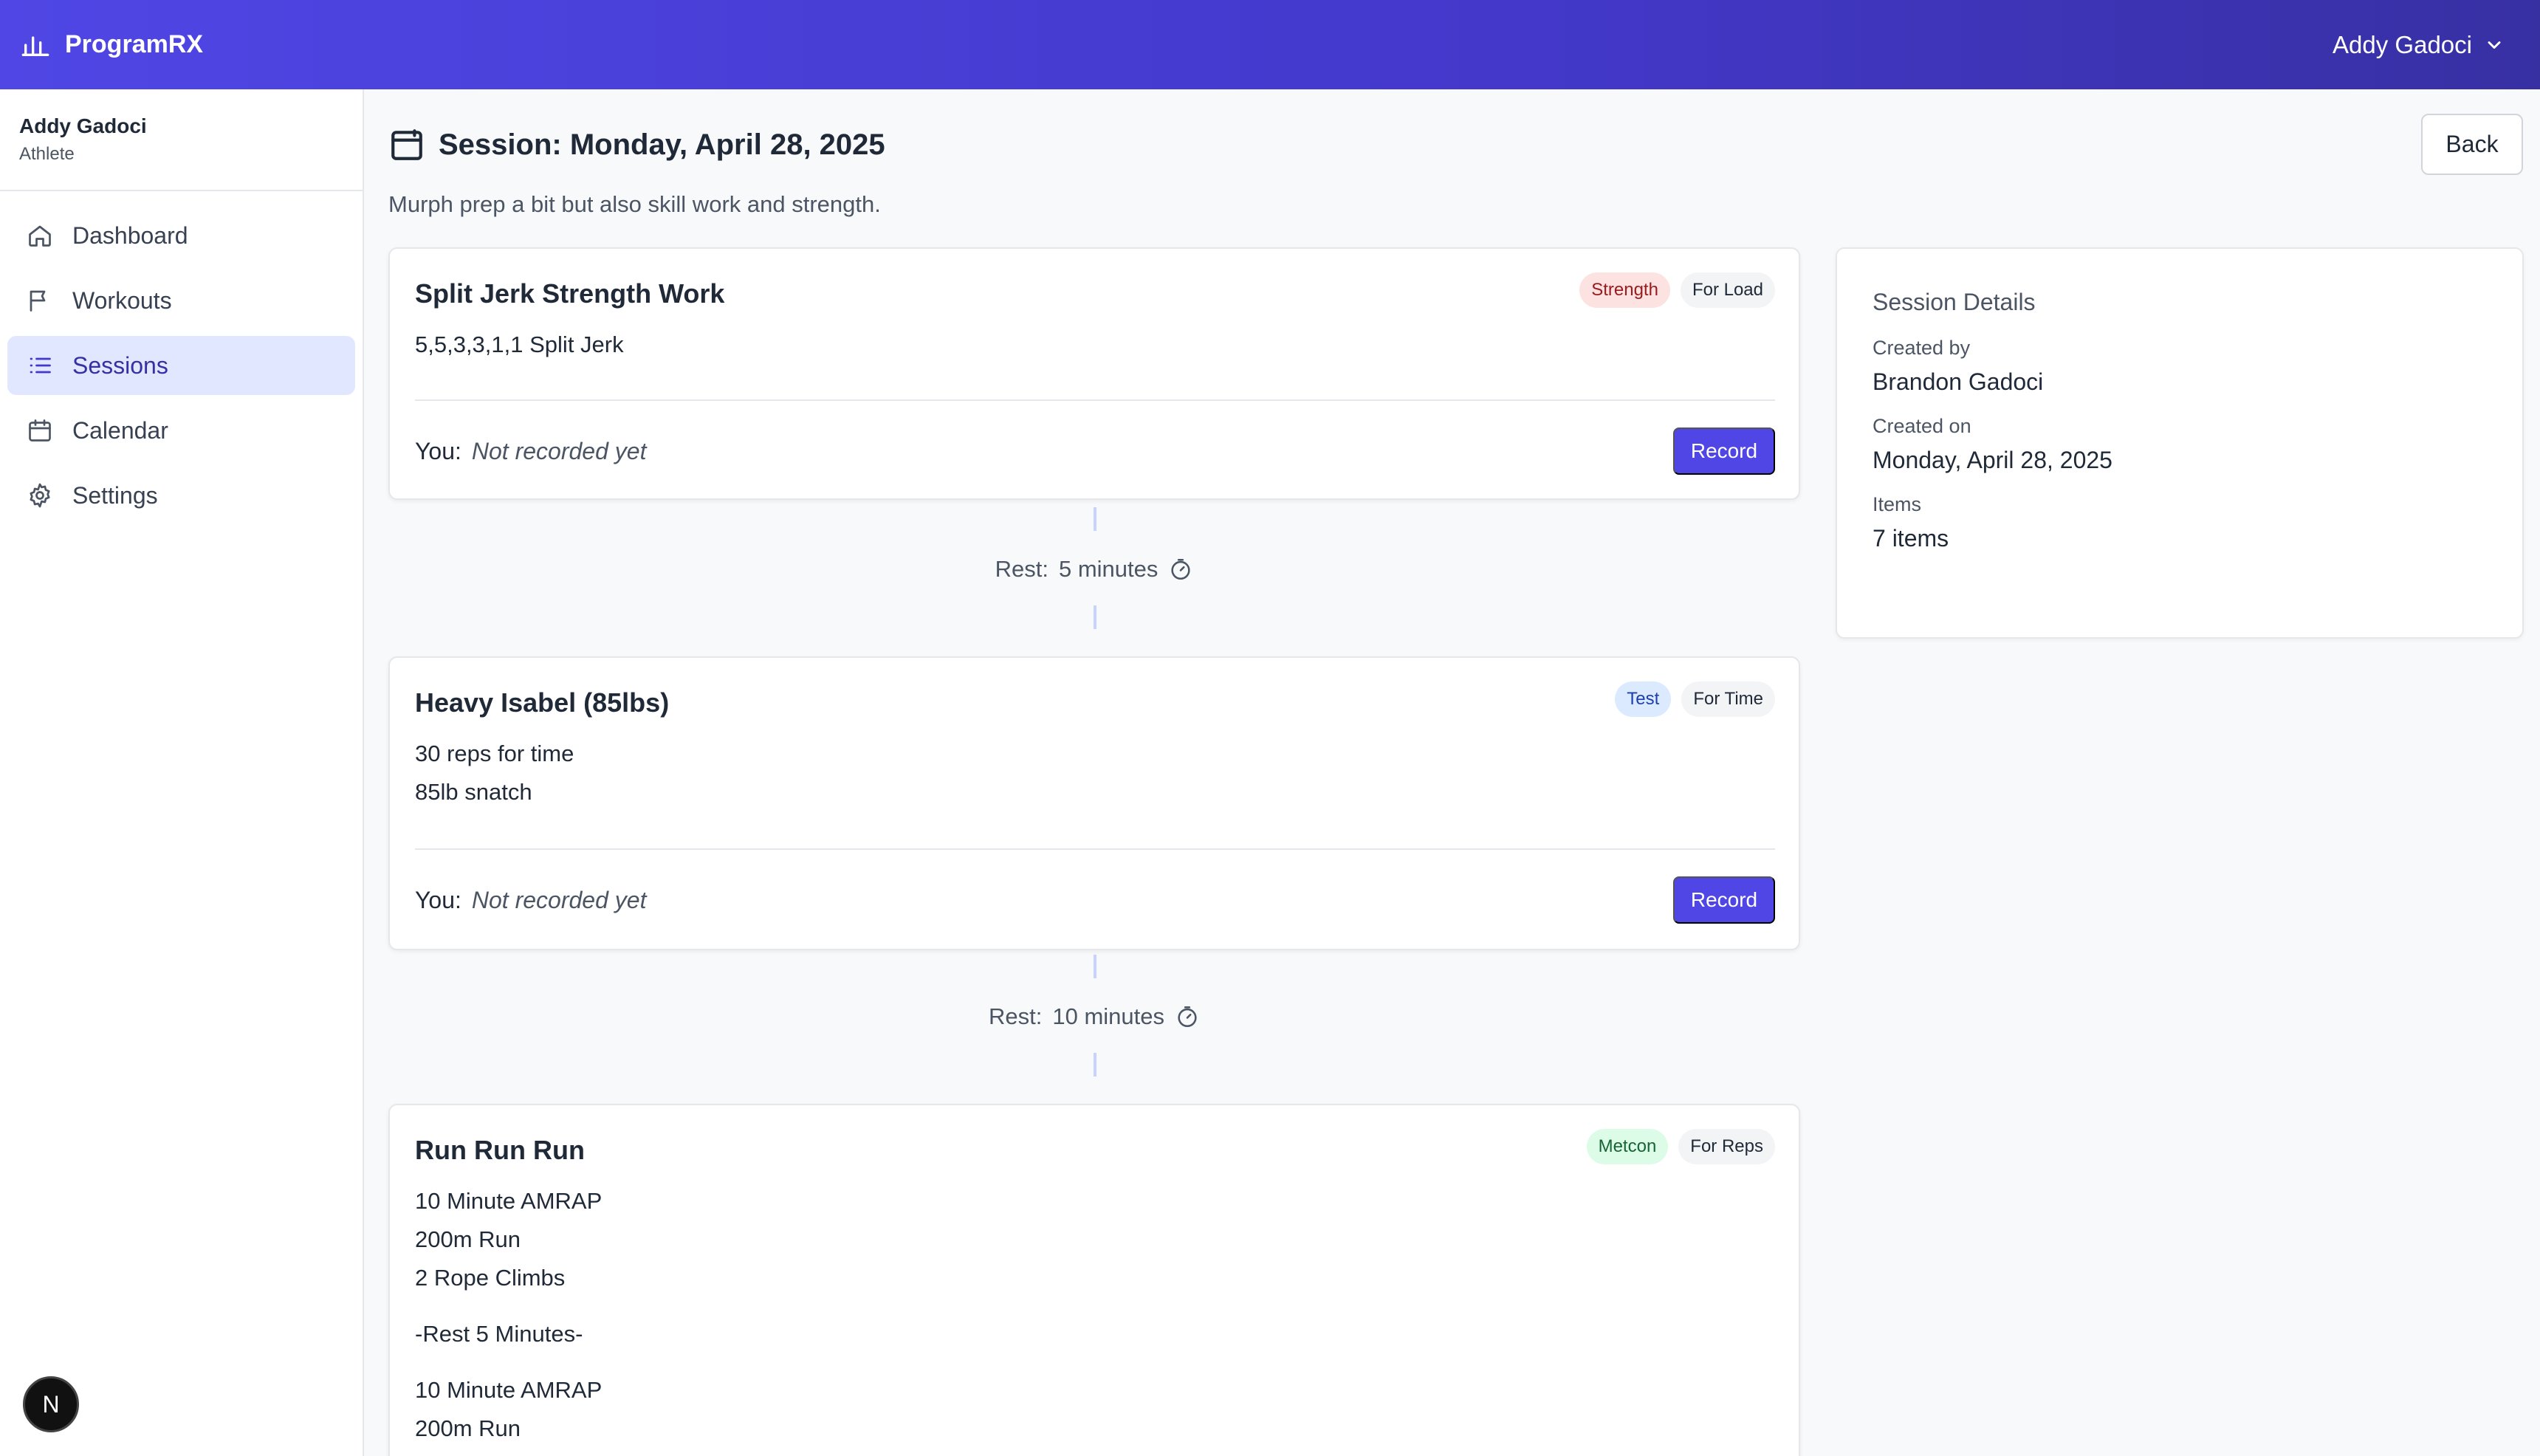  What do you see at coordinates (1922, 348) in the screenshot?
I see `created-by-label: Created by` at bounding box center [1922, 348].